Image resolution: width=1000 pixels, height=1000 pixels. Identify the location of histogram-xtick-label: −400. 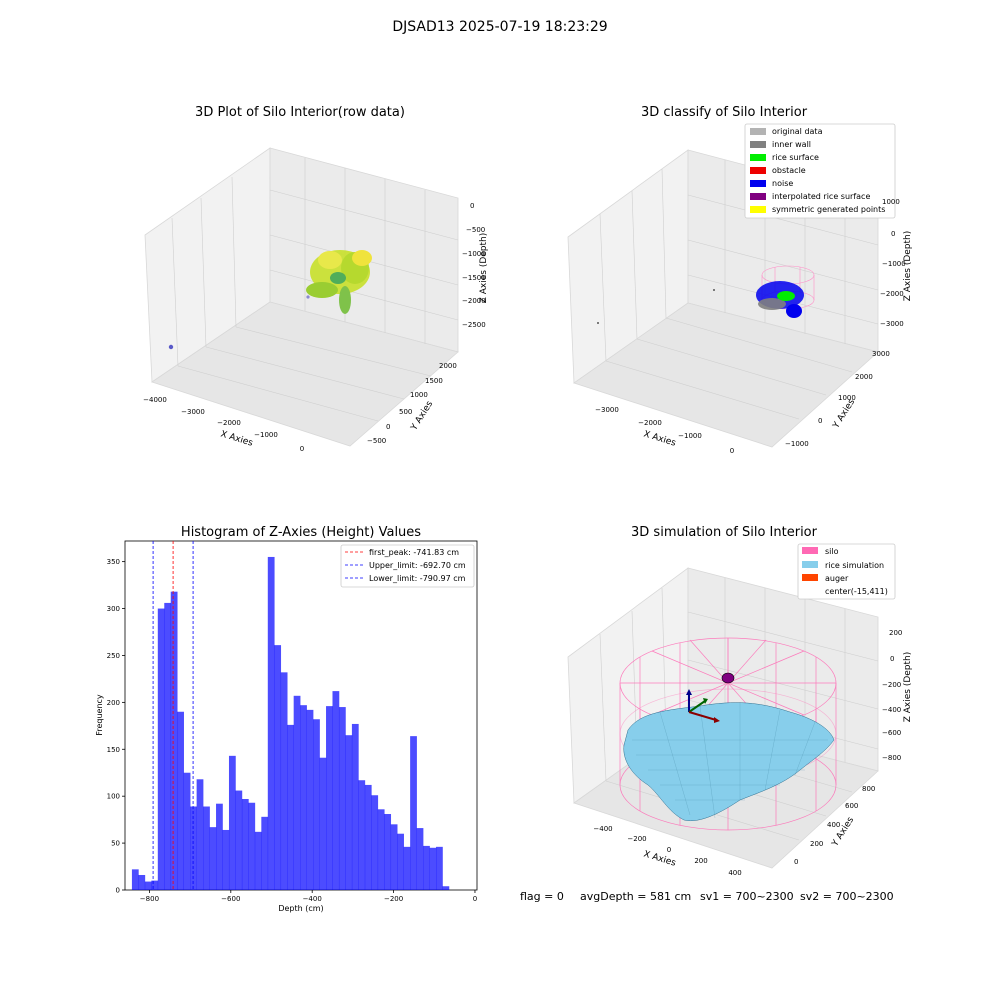
(312, 899).